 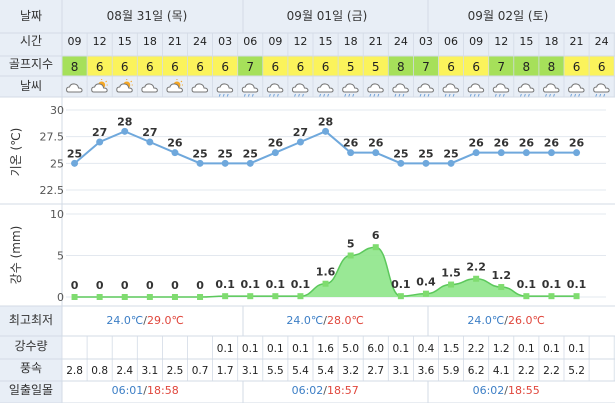 I want to click on sunrise-1: 06:01, so click(x=128, y=390).